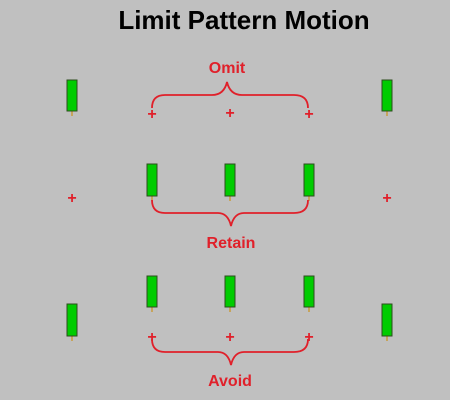 This screenshot has height=400, width=450. What do you see at coordinates (227, 68) in the screenshot?
I see `label-omit: Omit` at bounding box center [227, 68].